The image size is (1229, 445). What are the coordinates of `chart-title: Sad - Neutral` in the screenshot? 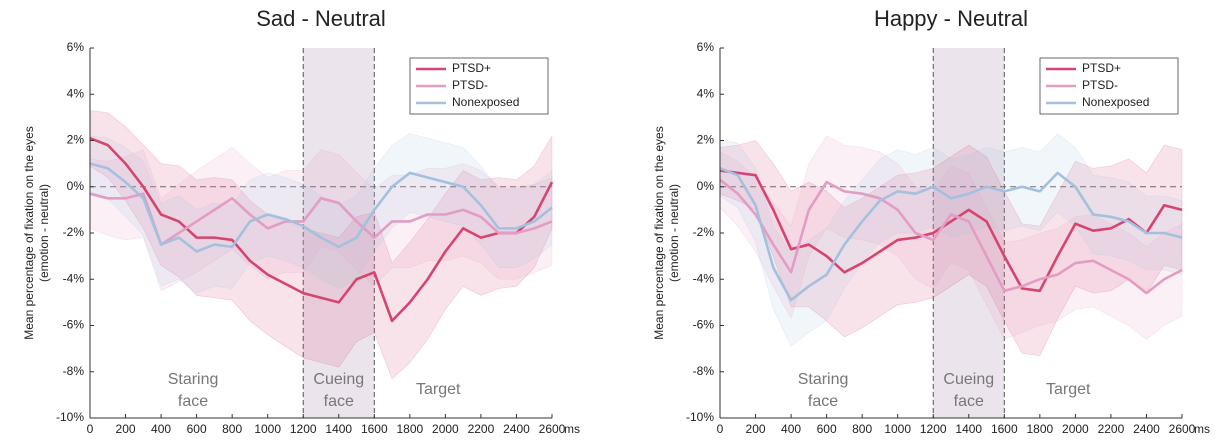 It's located at (321, 18).